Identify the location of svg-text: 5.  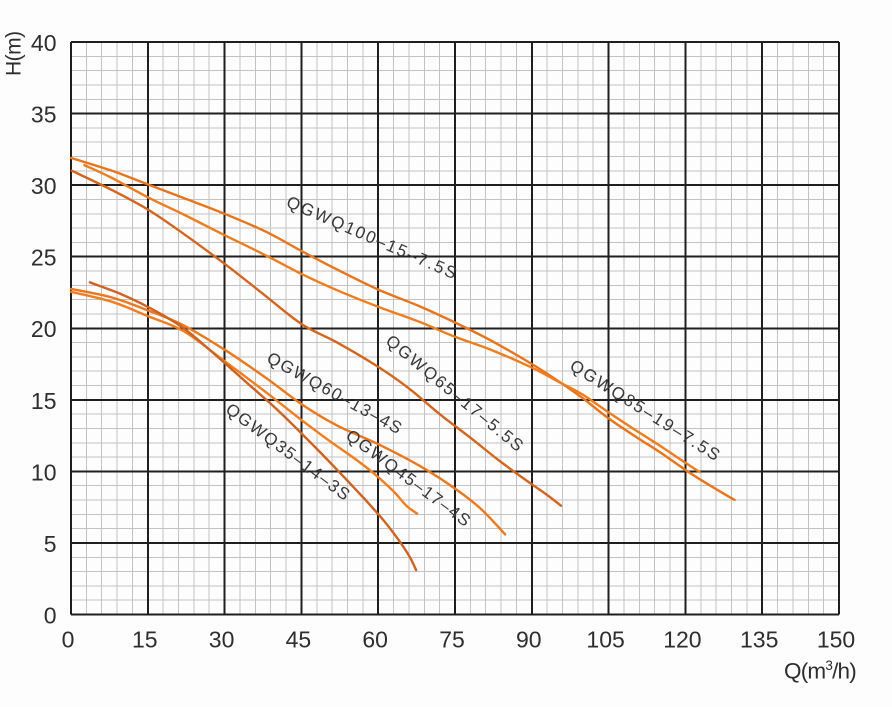
(50, 544).